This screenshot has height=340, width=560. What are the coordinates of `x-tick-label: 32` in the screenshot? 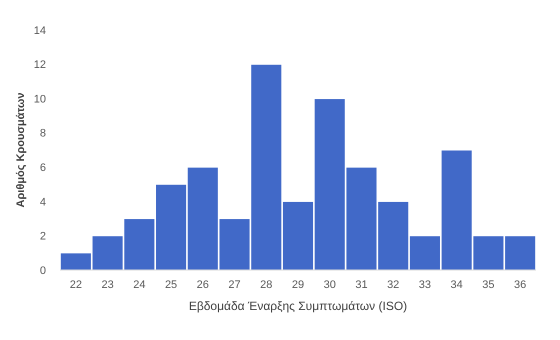 It's located at (393, 285).